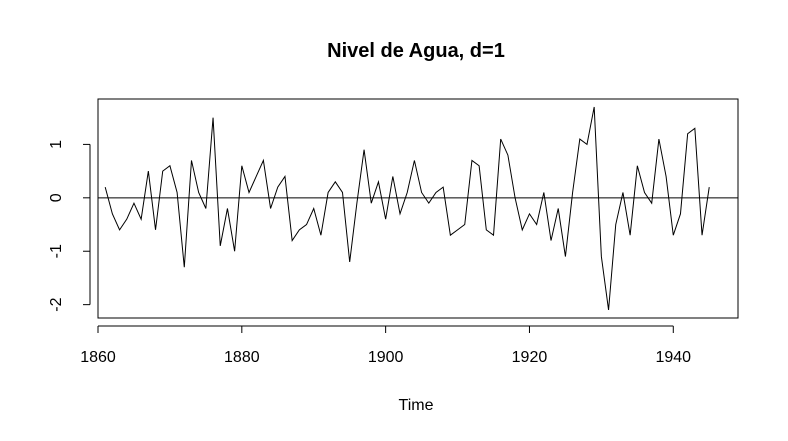 The height and width of the screenshot is (441, 788). Describe the element at coordinates (56, 251) in the screenshot. I see `y-tick-label: -1` at that location.